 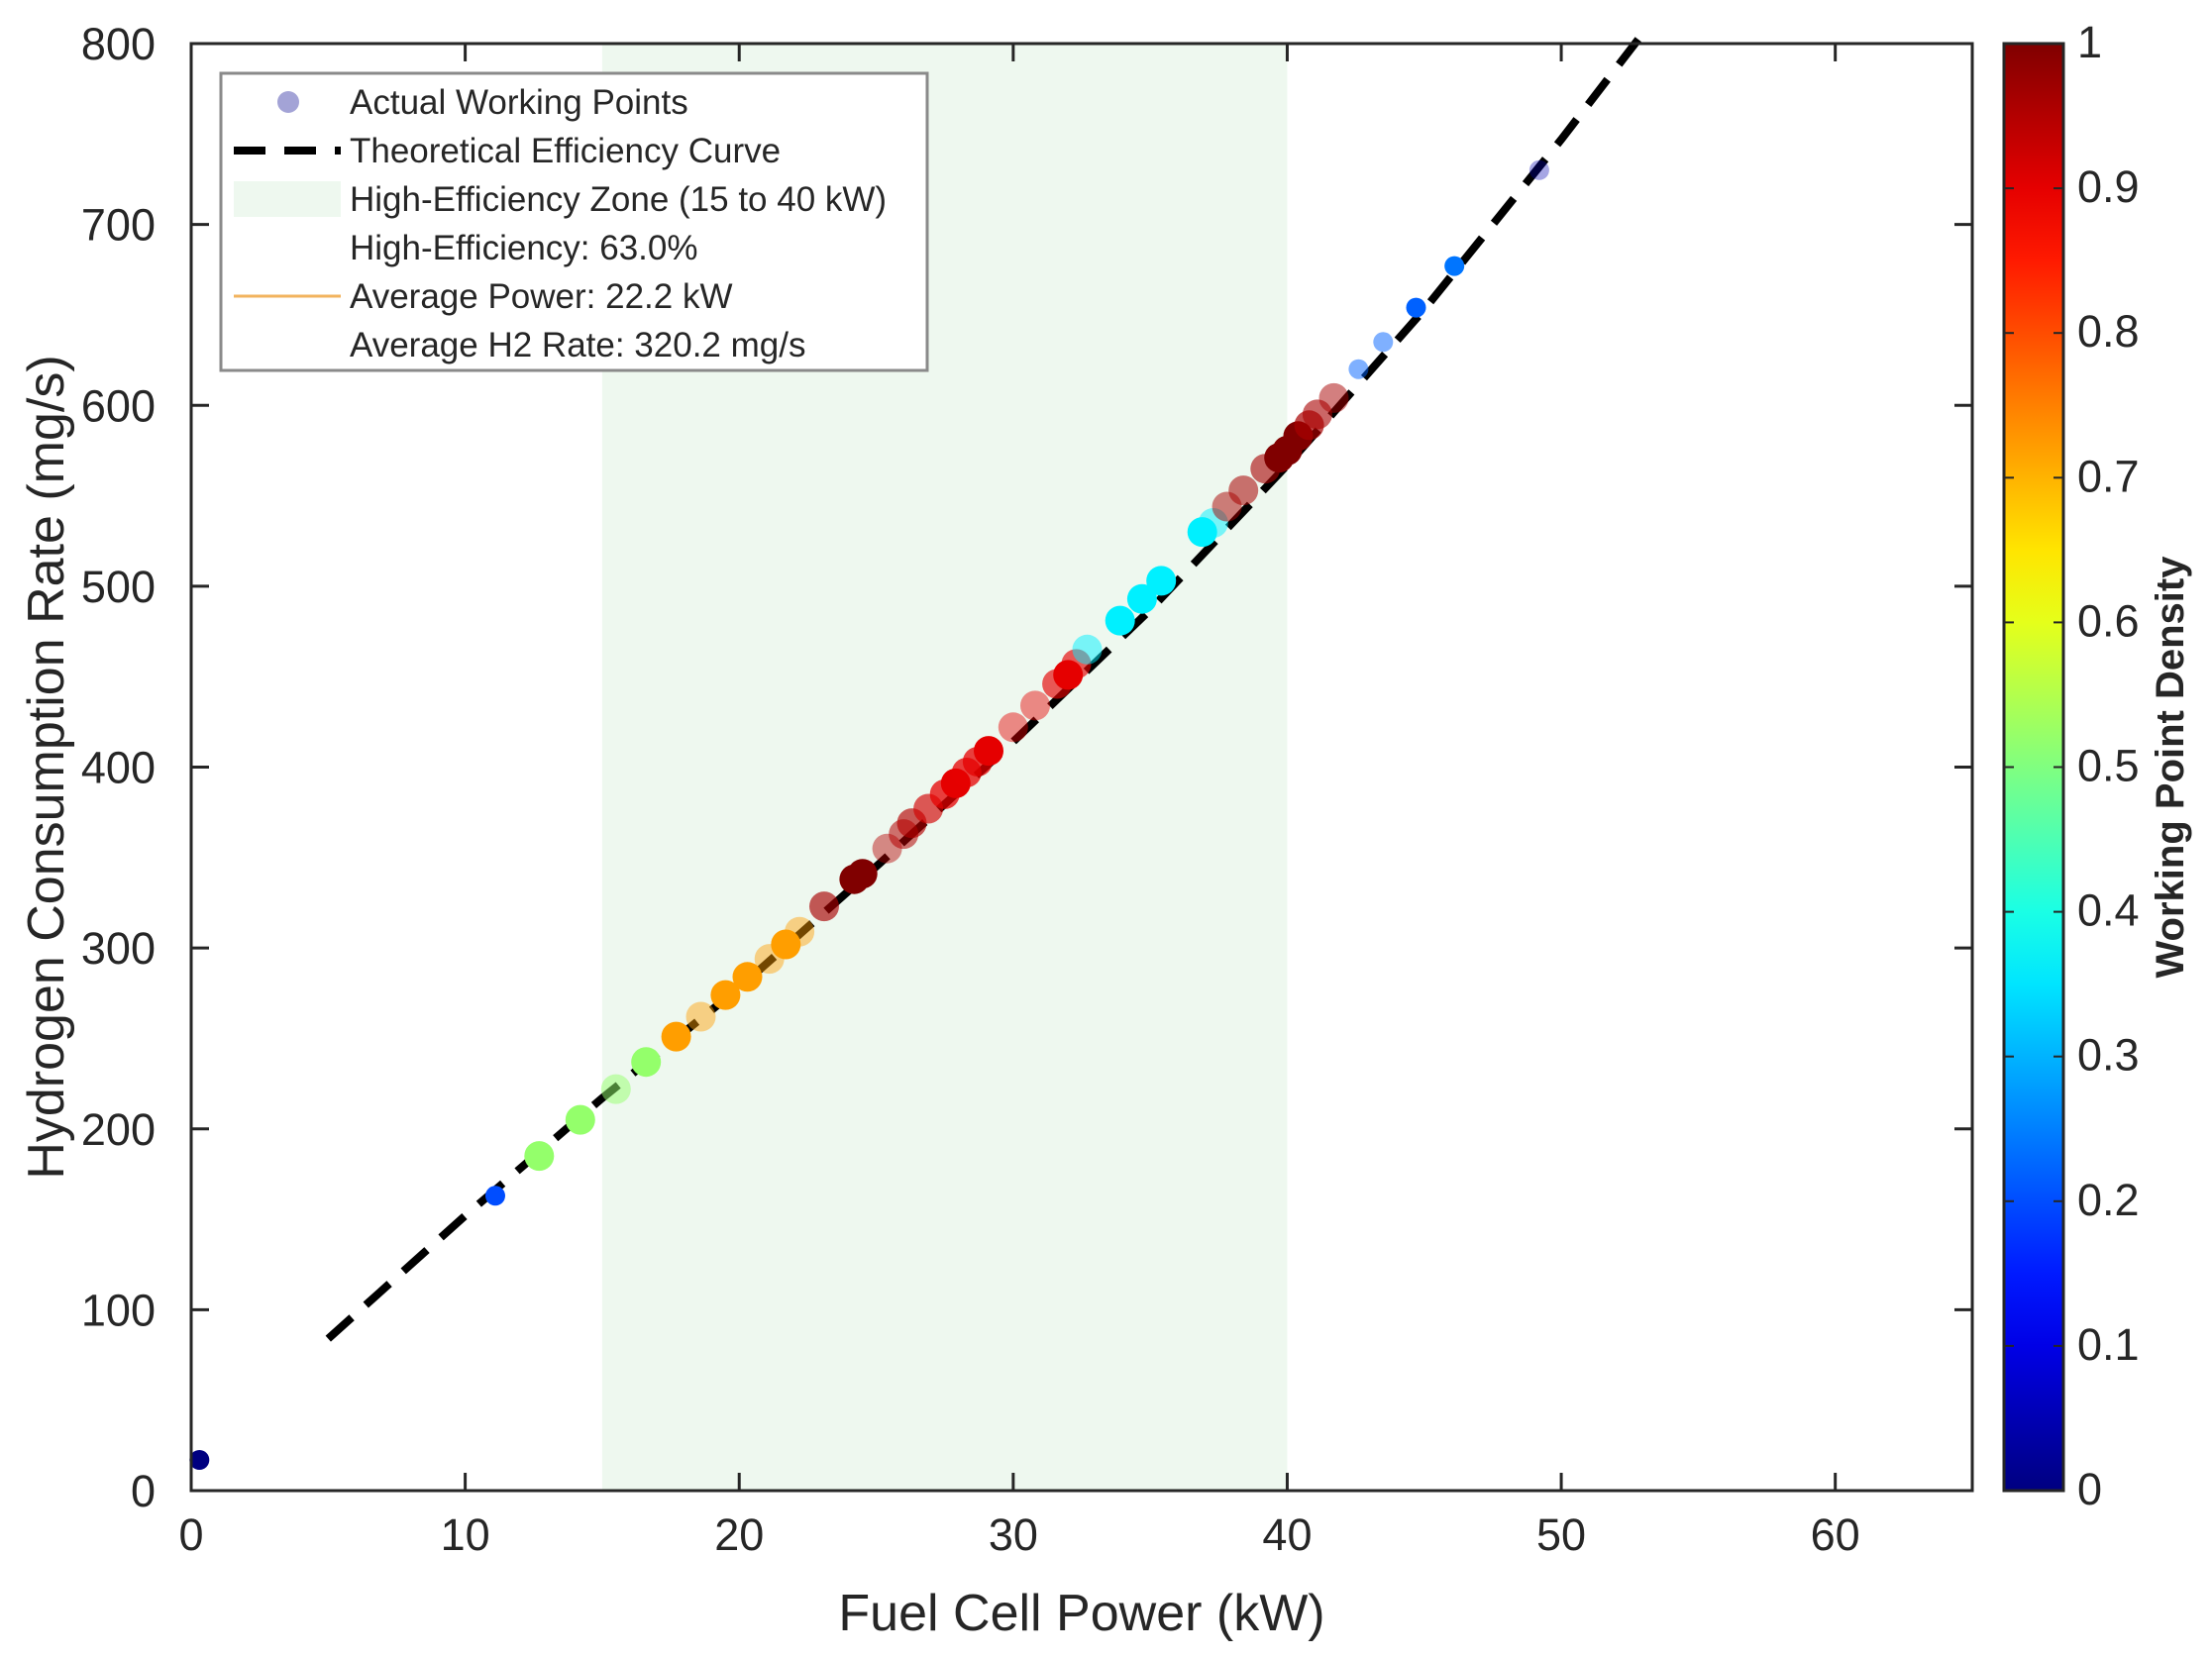 I want to click on x-tick-label: 40, so click(x=1287, y=1535).